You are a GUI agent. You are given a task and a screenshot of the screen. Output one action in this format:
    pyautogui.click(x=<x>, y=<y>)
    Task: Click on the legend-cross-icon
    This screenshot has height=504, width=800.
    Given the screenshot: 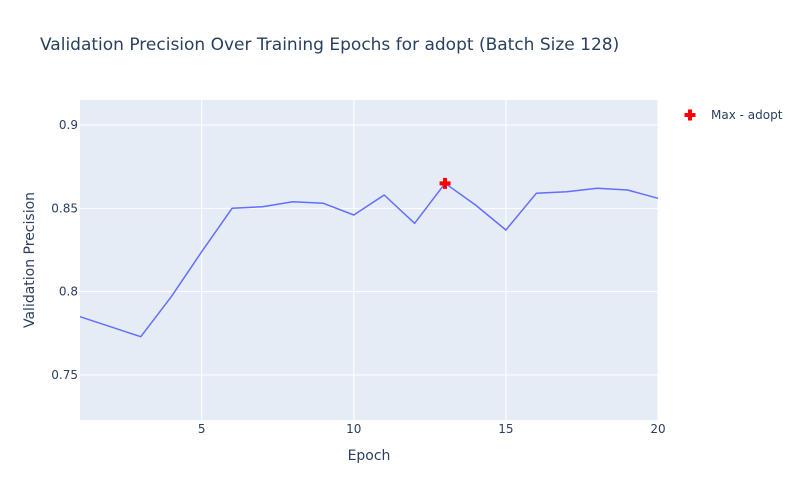 What is the action you would take?
    pyautogui.click(x=690, y=115)
    